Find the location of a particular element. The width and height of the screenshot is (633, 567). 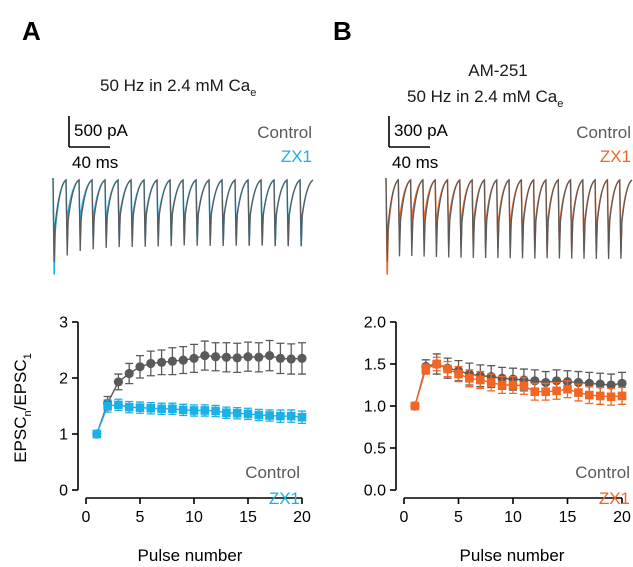

panel-a-trace-control is located at coordinates (183, 219).